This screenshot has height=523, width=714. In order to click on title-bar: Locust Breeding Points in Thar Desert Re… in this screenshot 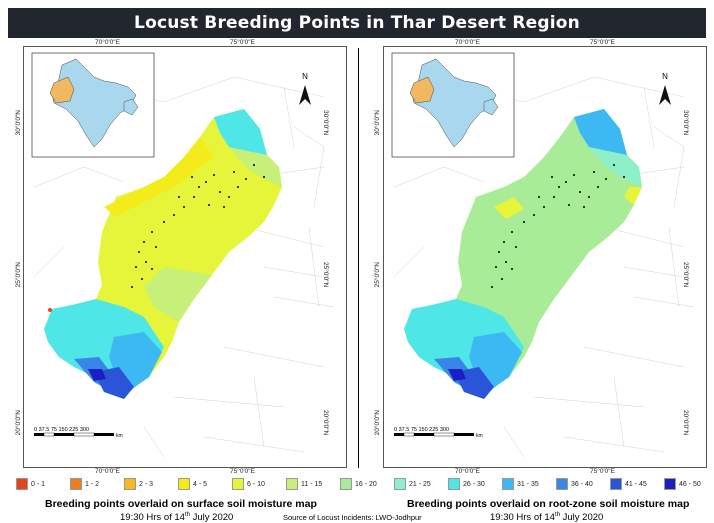, I will do `click(357, 23)`.